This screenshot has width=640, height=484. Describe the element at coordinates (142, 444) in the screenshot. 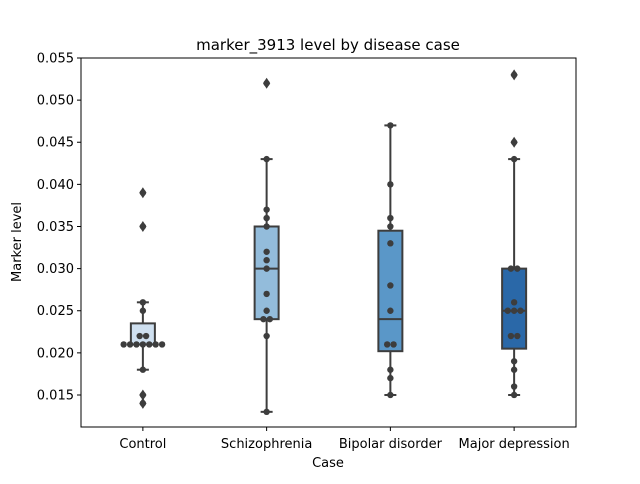

I see `x-tick-label: Control` at that location.